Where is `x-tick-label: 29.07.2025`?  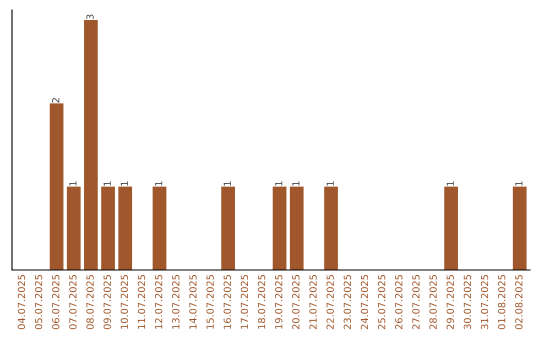
x-tick-label: 29.07.2025 is located at coordinates (450, 302).